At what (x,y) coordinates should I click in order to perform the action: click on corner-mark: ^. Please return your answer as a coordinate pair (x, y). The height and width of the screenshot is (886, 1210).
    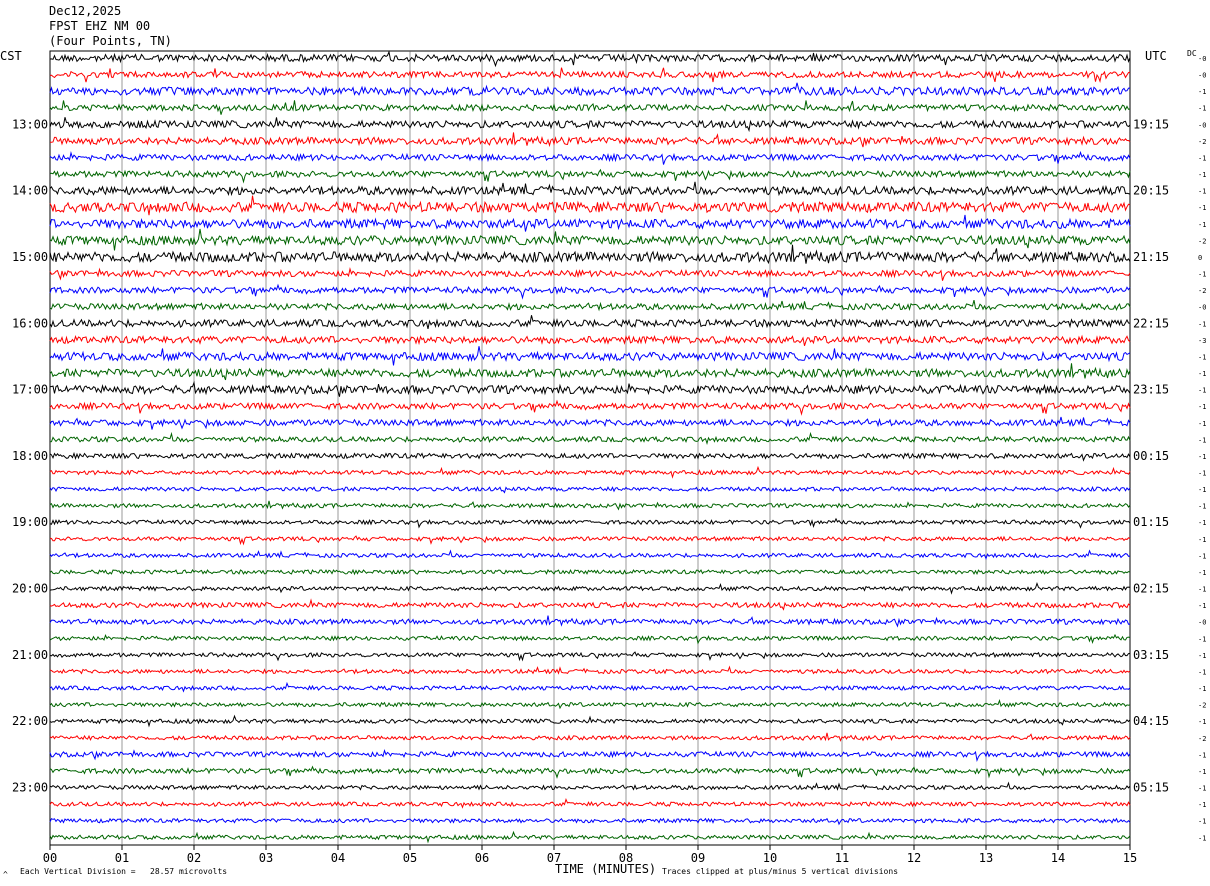
    Looking at the image, I should click on (5, 874).